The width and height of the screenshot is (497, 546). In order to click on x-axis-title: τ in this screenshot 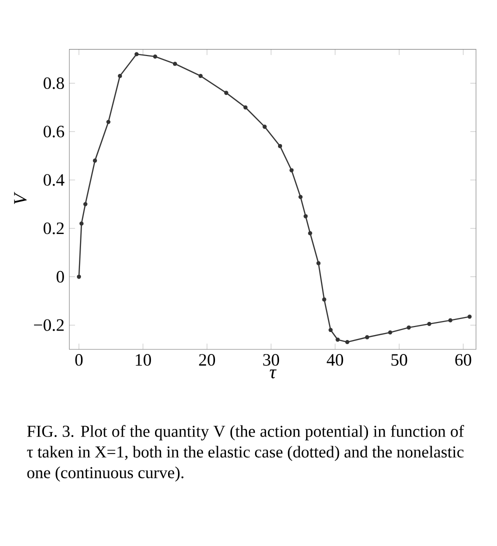, I will do `click(273, 374)`.